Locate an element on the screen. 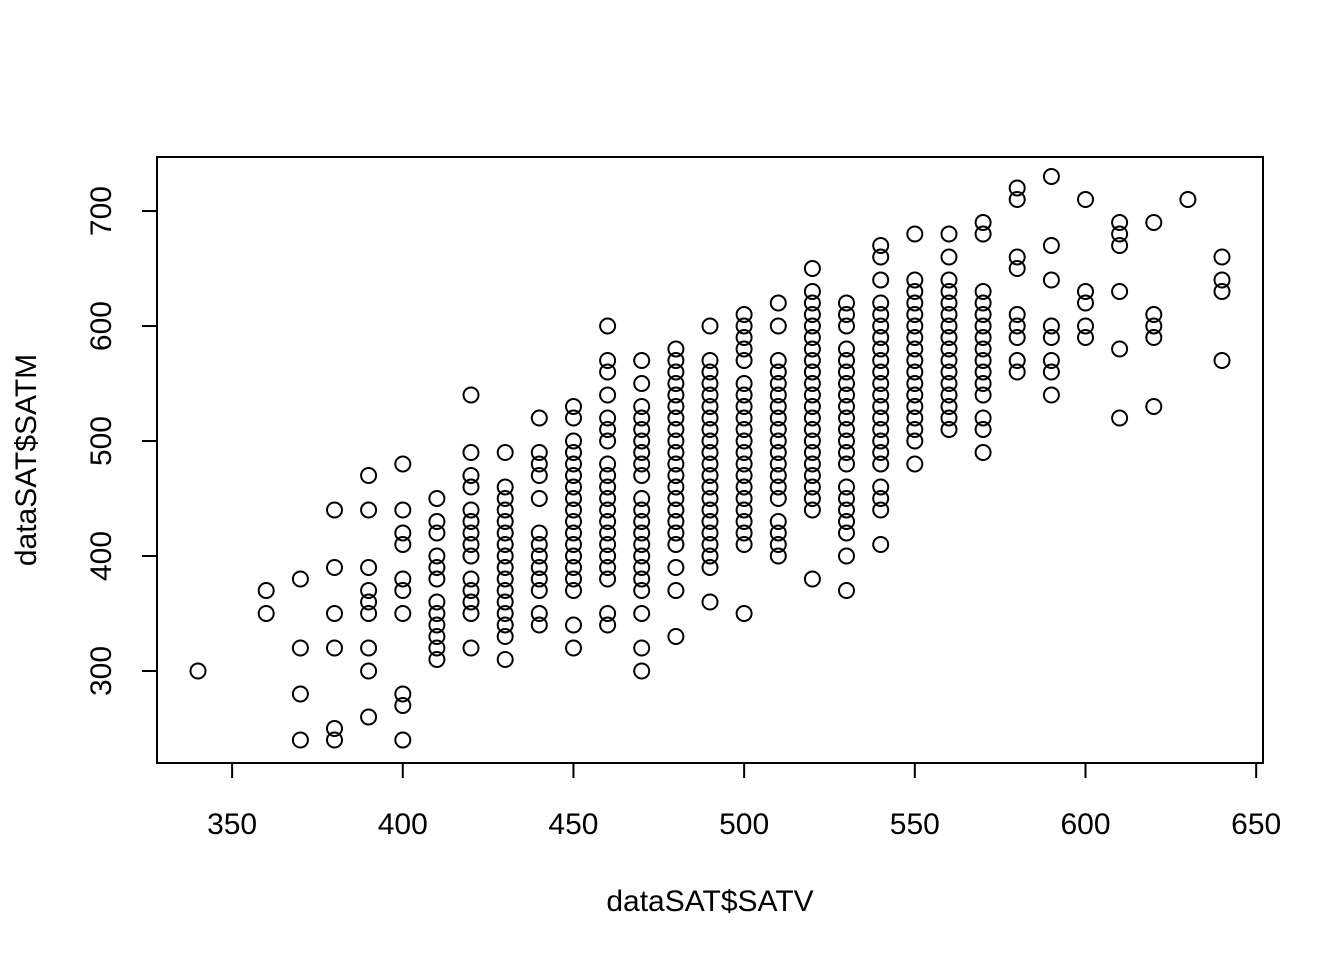 The width and height of the screenshot is (1344, 960). y-tick-label: 700 is located at coordinates (101, 211).